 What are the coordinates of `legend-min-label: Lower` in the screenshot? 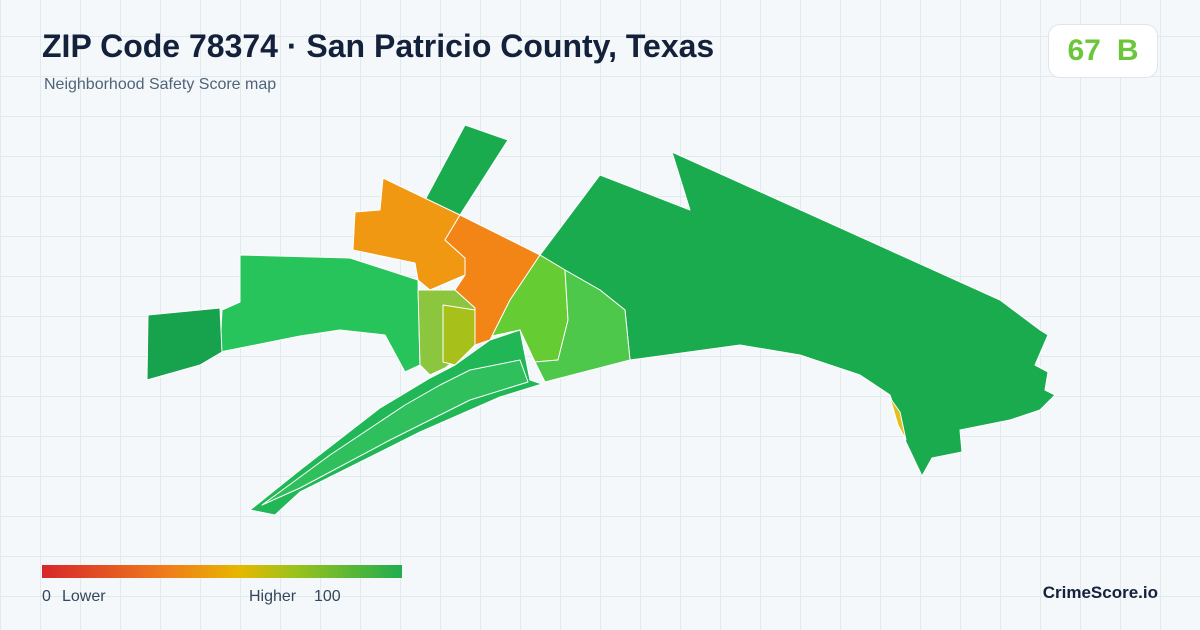 It's located at (84, 596).